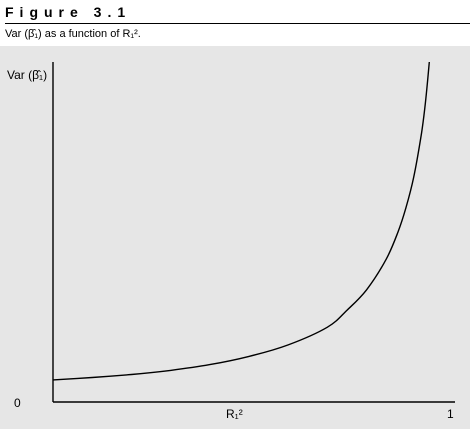 This screenshot has height=429, width=470. Describe the element at coordinates (17, 403) in the screenshot. I see `x-tick-label-0: 0` at that location.